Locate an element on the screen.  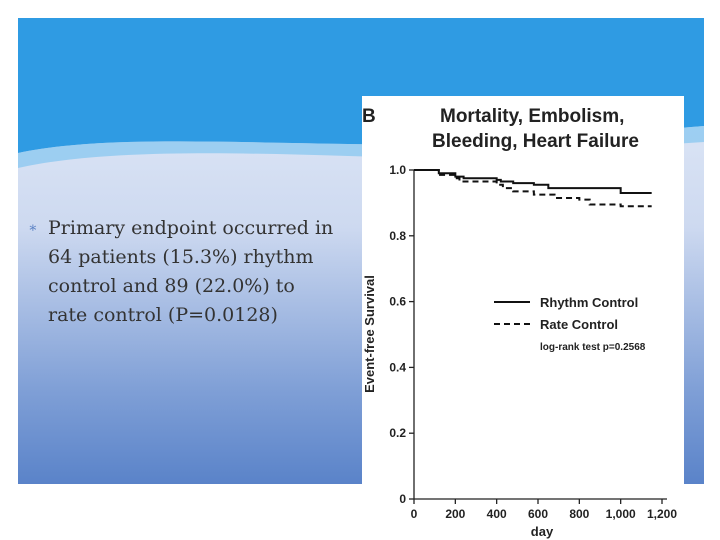
bullet-line: 64 patients (15.3%) rhythm is located at coordinates (181, 257).